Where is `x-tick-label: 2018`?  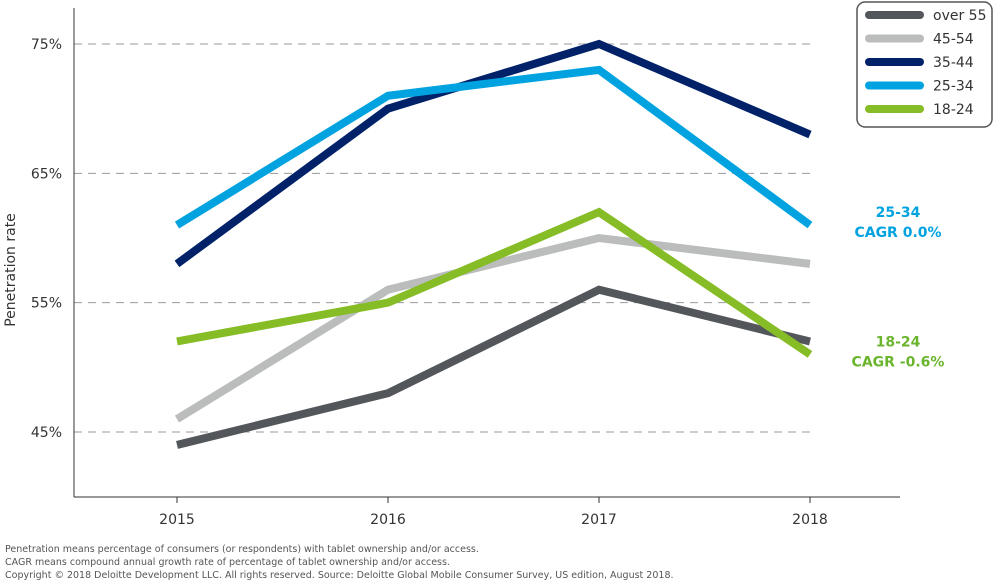 x-tick-label: 2018 is located at coordinates (810, 520).